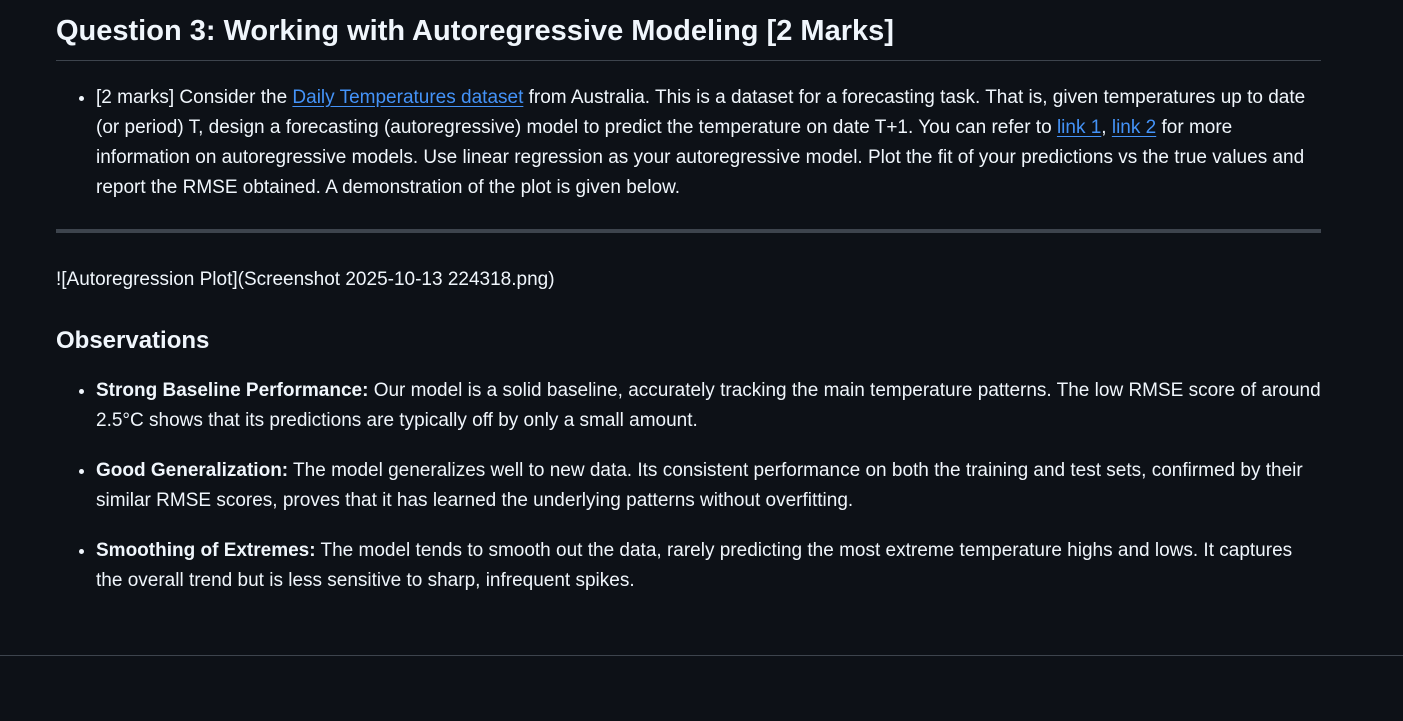 This screenshot has width=1403, height=721. What do you see at coordinates (206, 550) in the screenshot?
I see `observation-label: Smoothing of Extremes:` at bounding box center [206, 550].